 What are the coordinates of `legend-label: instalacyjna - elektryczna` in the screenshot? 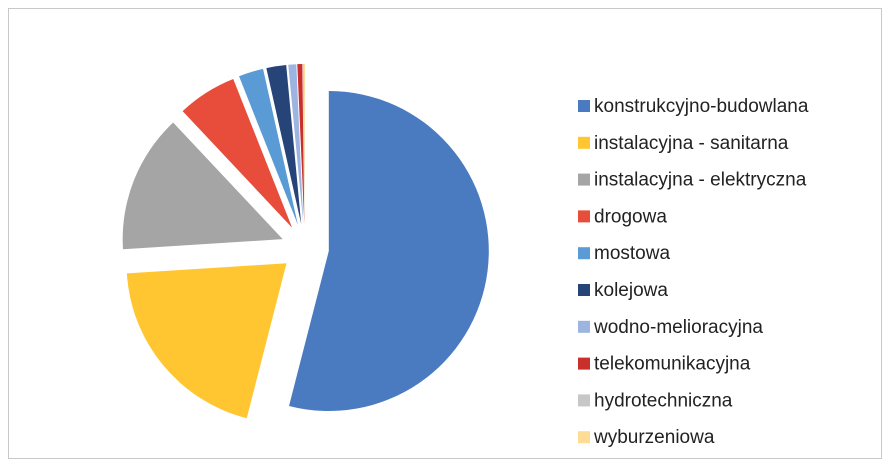 It's located at (700, 180).